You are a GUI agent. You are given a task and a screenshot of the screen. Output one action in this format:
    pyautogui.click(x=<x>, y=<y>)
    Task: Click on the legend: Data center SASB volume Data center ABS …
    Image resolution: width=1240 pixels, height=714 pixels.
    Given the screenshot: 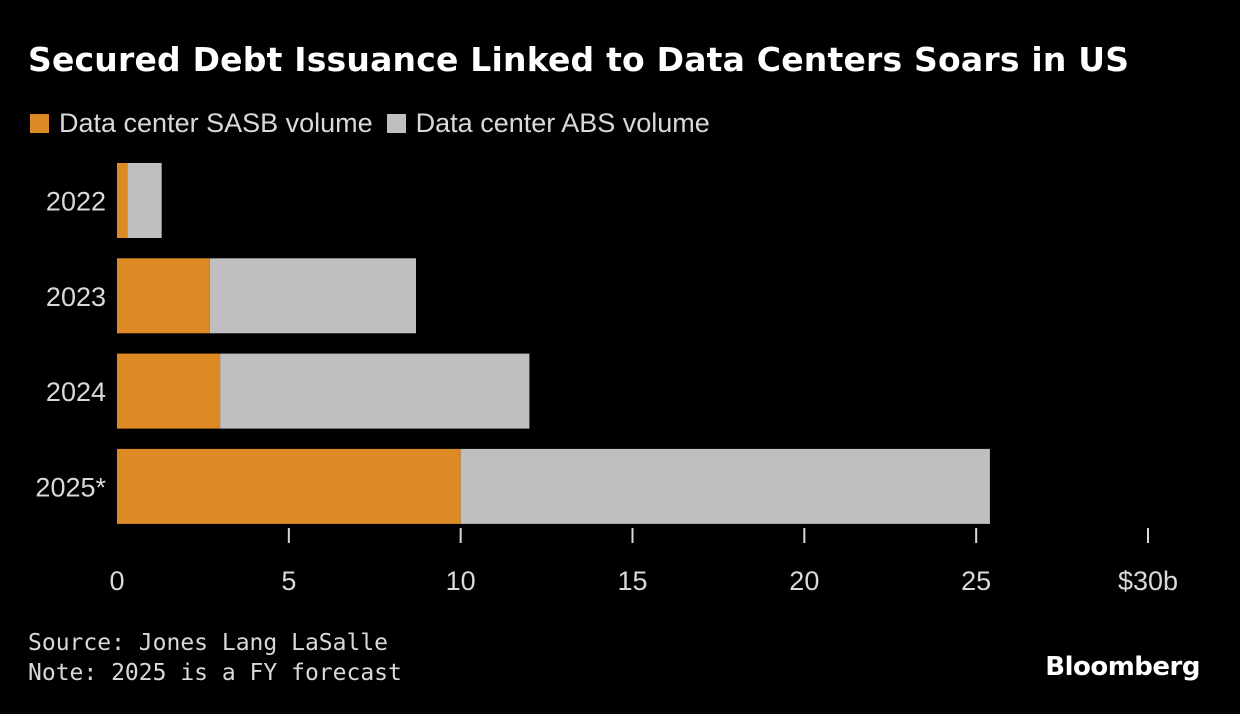 What is the action you would take?
    pyautogui.click(x=377, y=123)
    